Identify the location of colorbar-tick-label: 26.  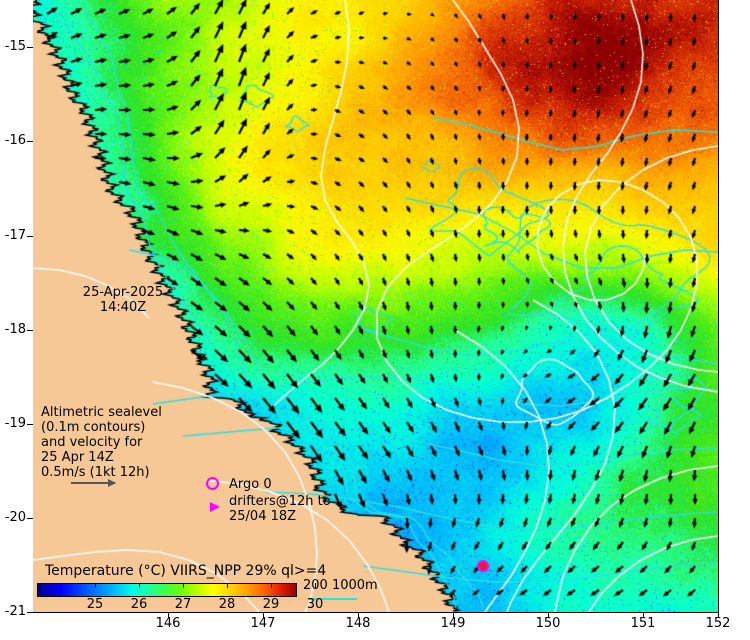
(139, 604).